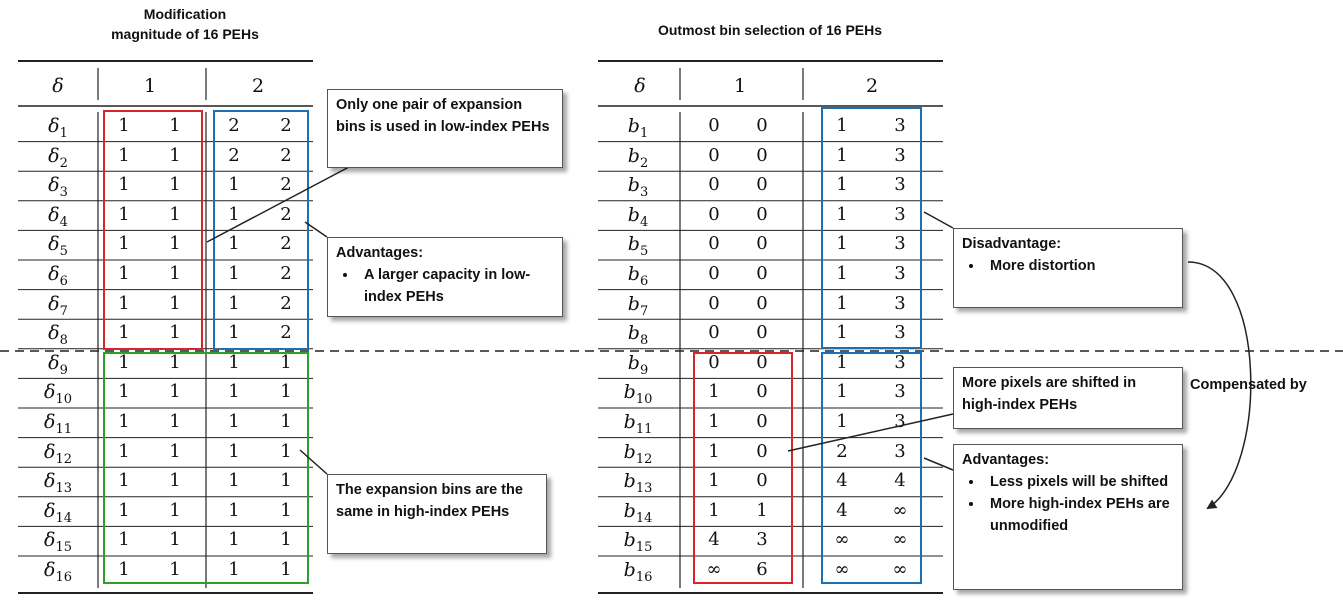  Describe the element at coordinates (1068, 268) in the screenshot. I see `callout-disadvantage: Disadvantage: More distortion` at that location.